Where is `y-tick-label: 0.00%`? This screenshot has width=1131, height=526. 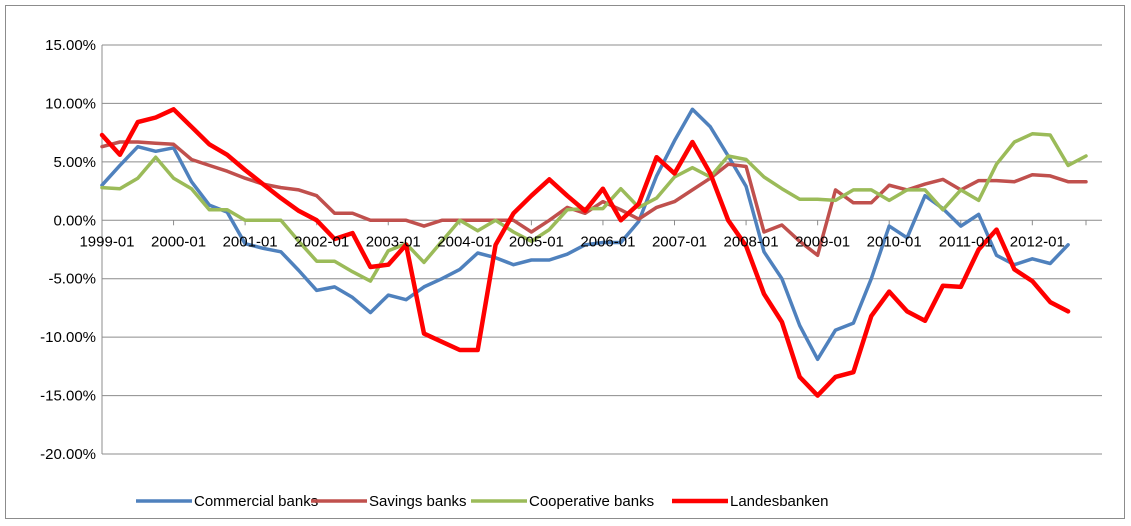
y-tick-label: 0.00% is located at coordinates (74, 220).